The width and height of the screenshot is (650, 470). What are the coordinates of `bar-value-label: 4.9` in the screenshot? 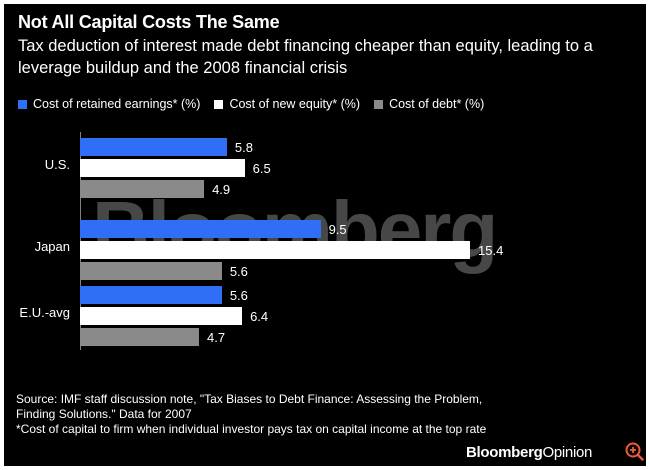 It's located at (221, 189).